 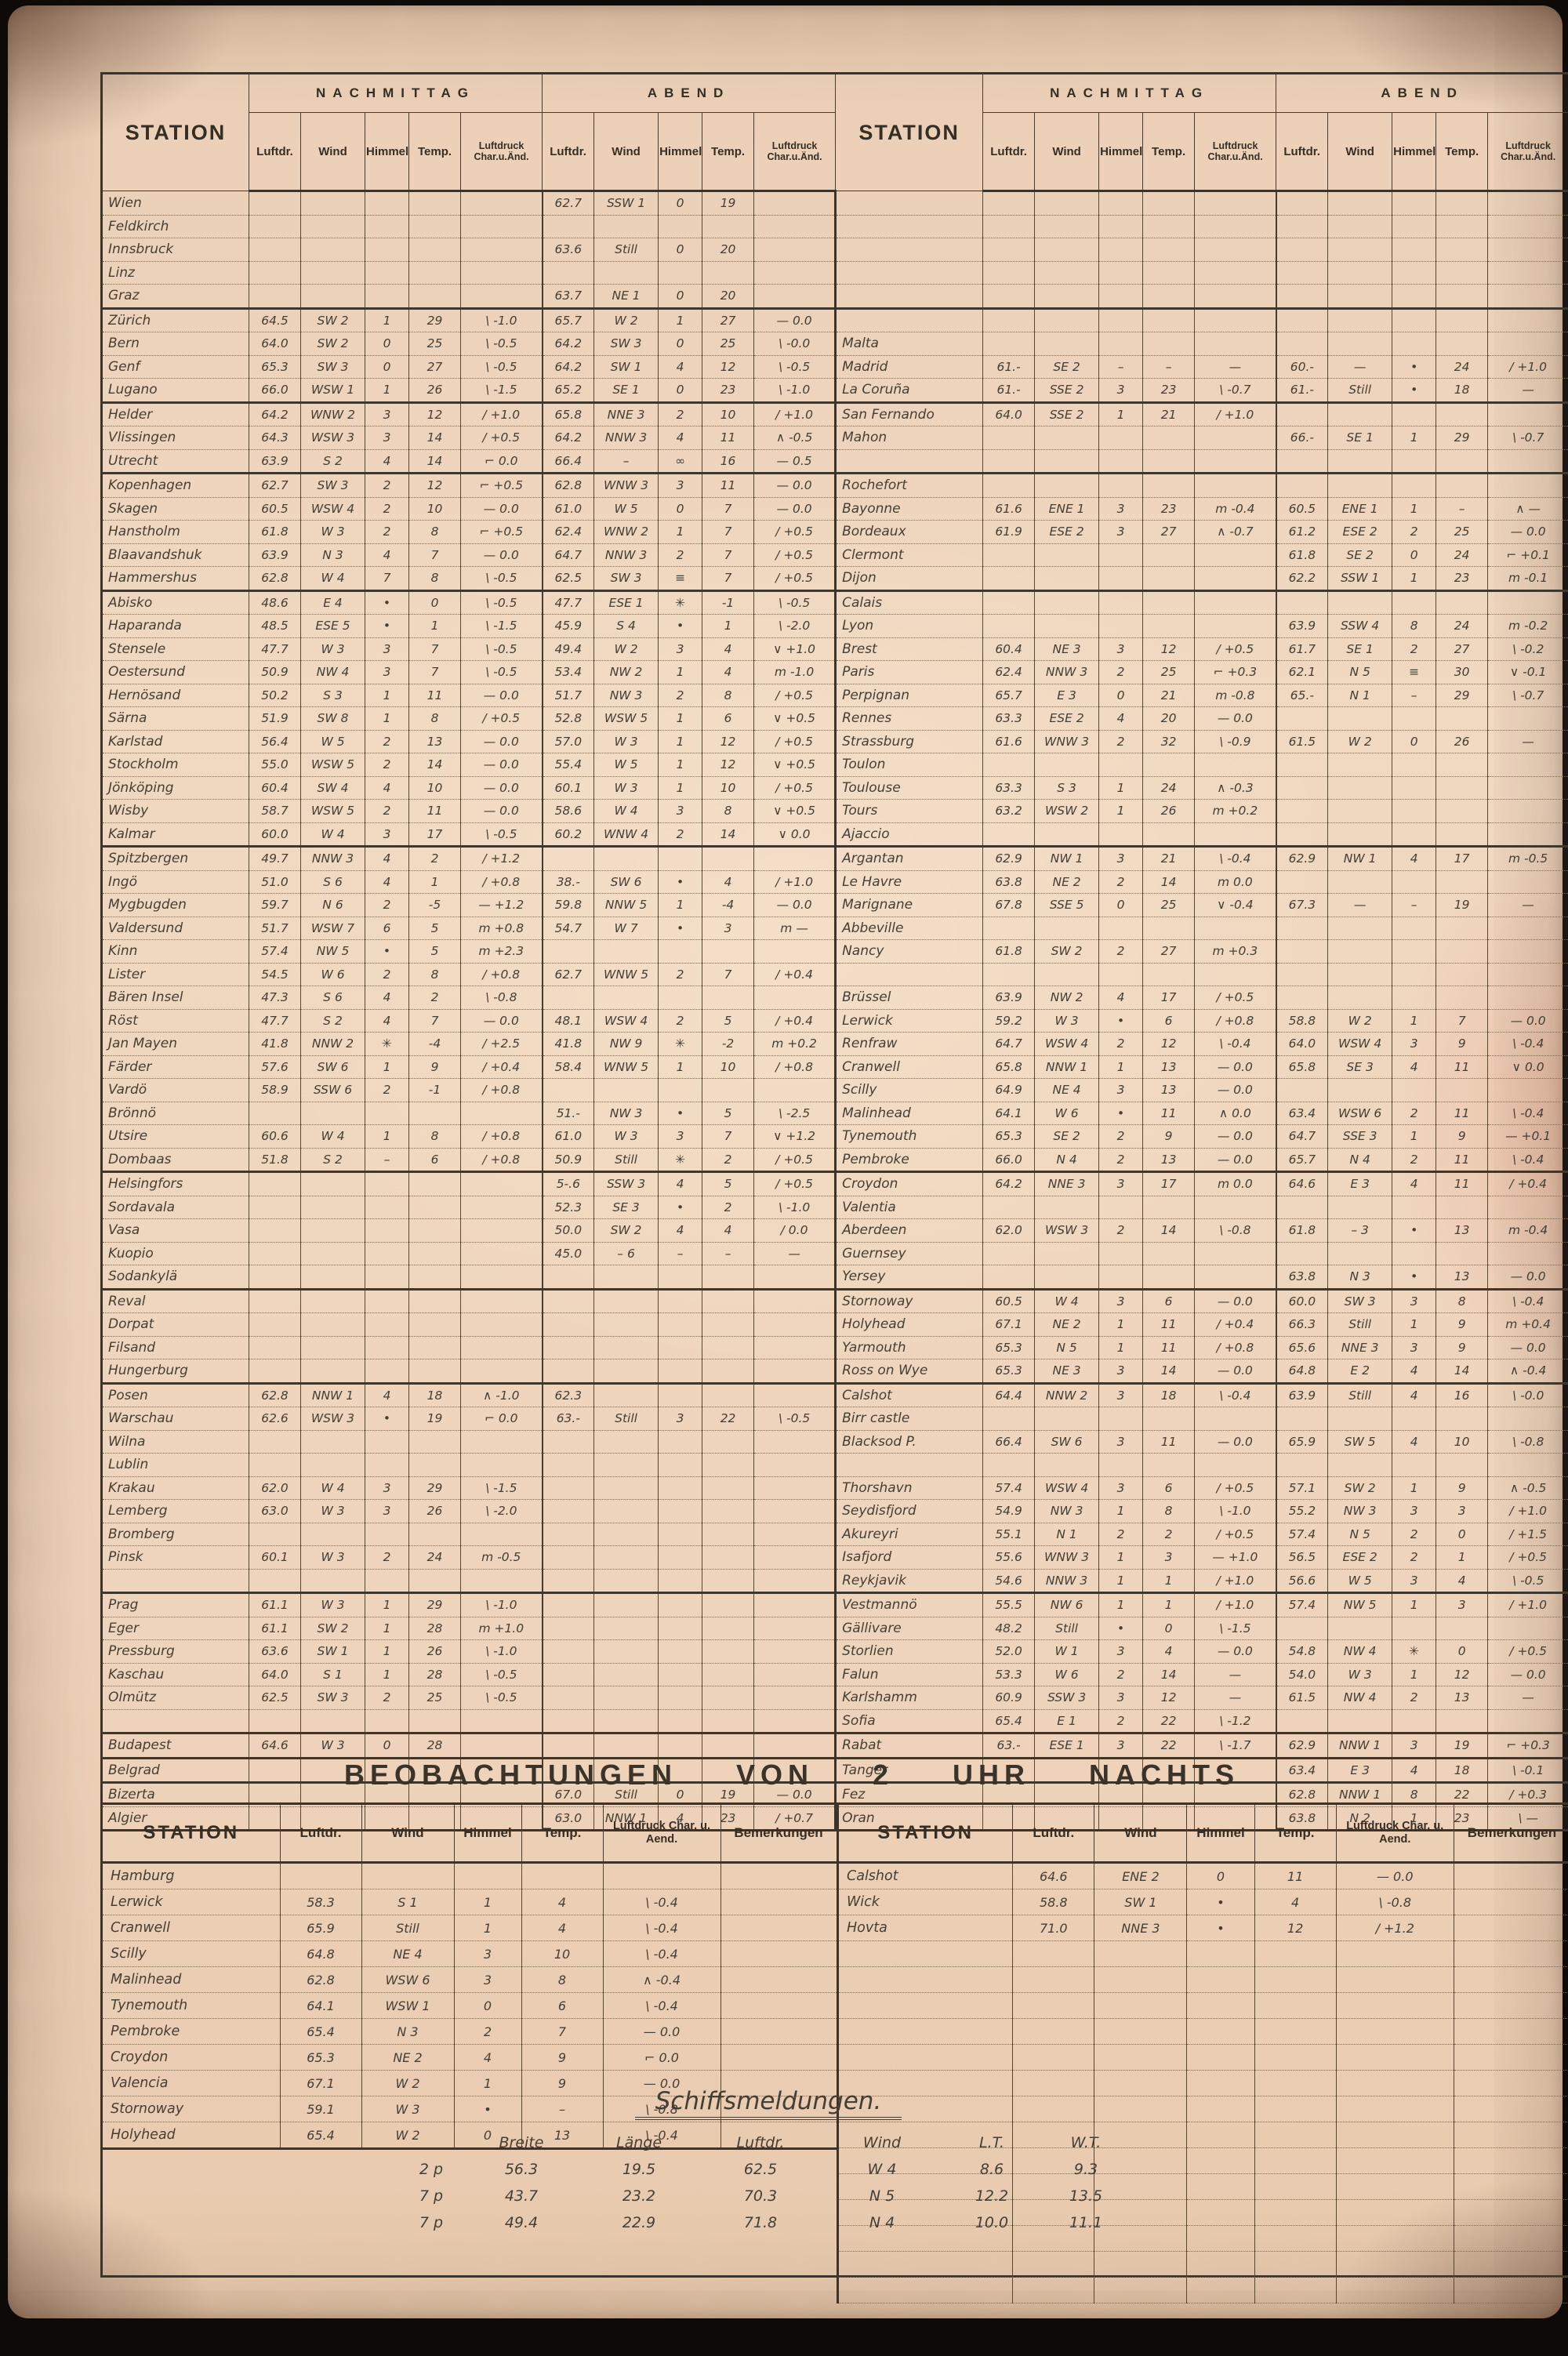 What do you see at coordinates (332, 1044) in the screenshot?
I see `value-cell: NNW 2` at bounding box center [332, 1044].